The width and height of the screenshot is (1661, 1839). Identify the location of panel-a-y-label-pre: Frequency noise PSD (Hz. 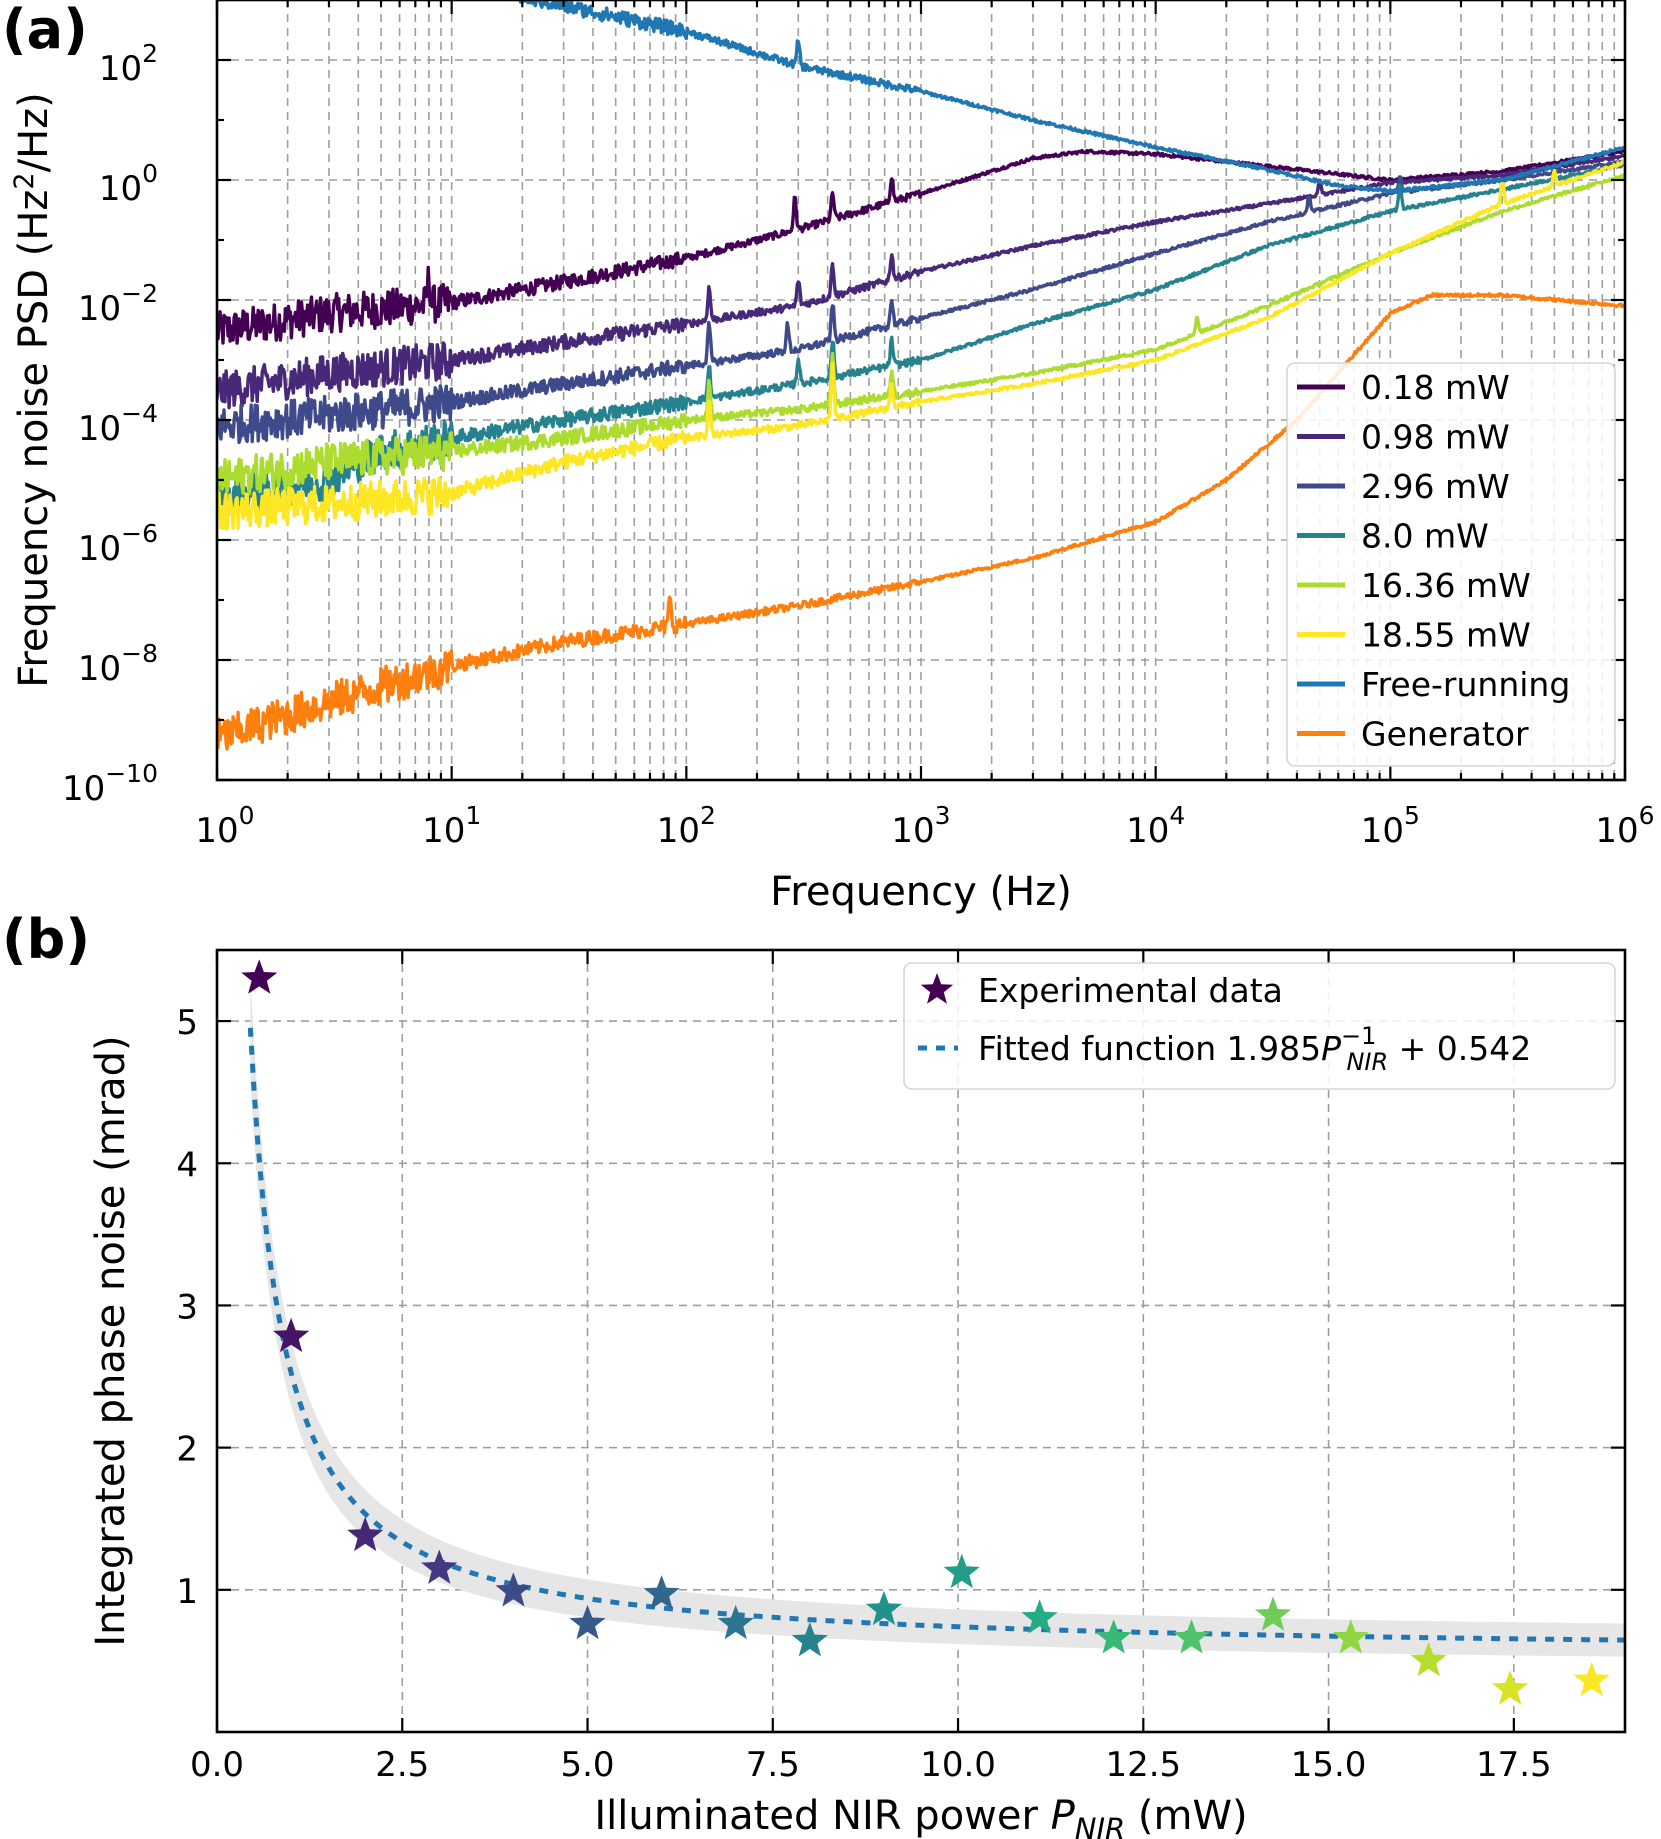
(34, 439).